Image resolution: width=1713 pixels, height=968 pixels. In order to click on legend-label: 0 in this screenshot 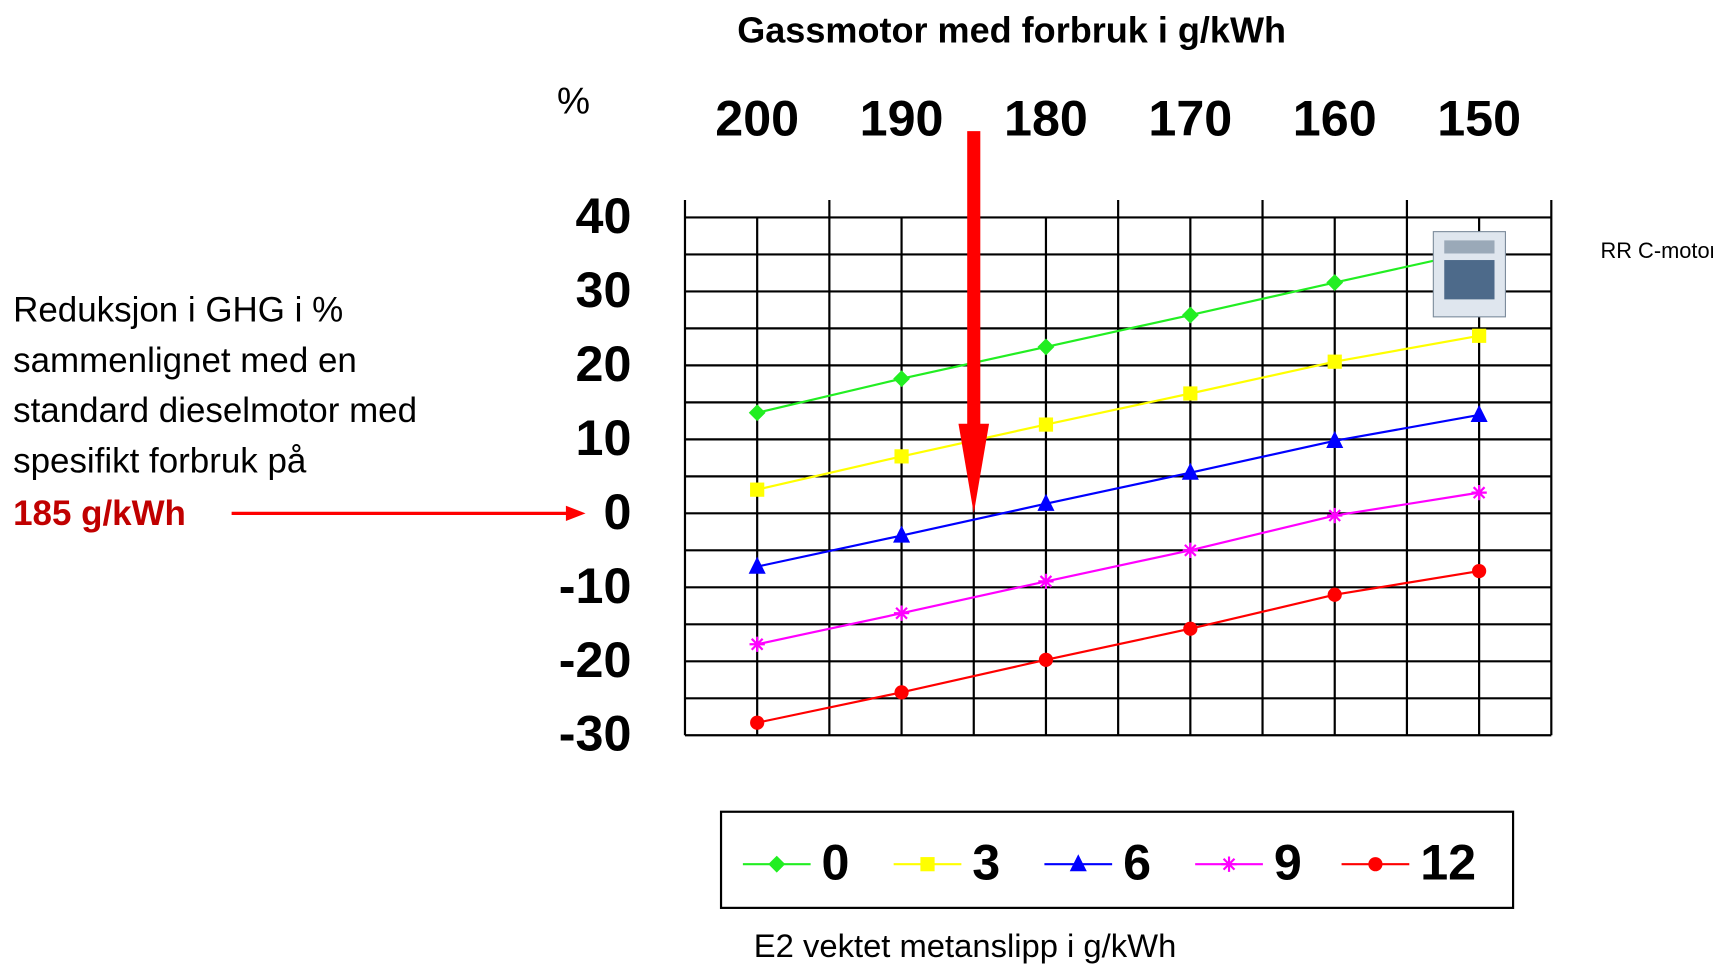, I will do `click(836, 863)`.